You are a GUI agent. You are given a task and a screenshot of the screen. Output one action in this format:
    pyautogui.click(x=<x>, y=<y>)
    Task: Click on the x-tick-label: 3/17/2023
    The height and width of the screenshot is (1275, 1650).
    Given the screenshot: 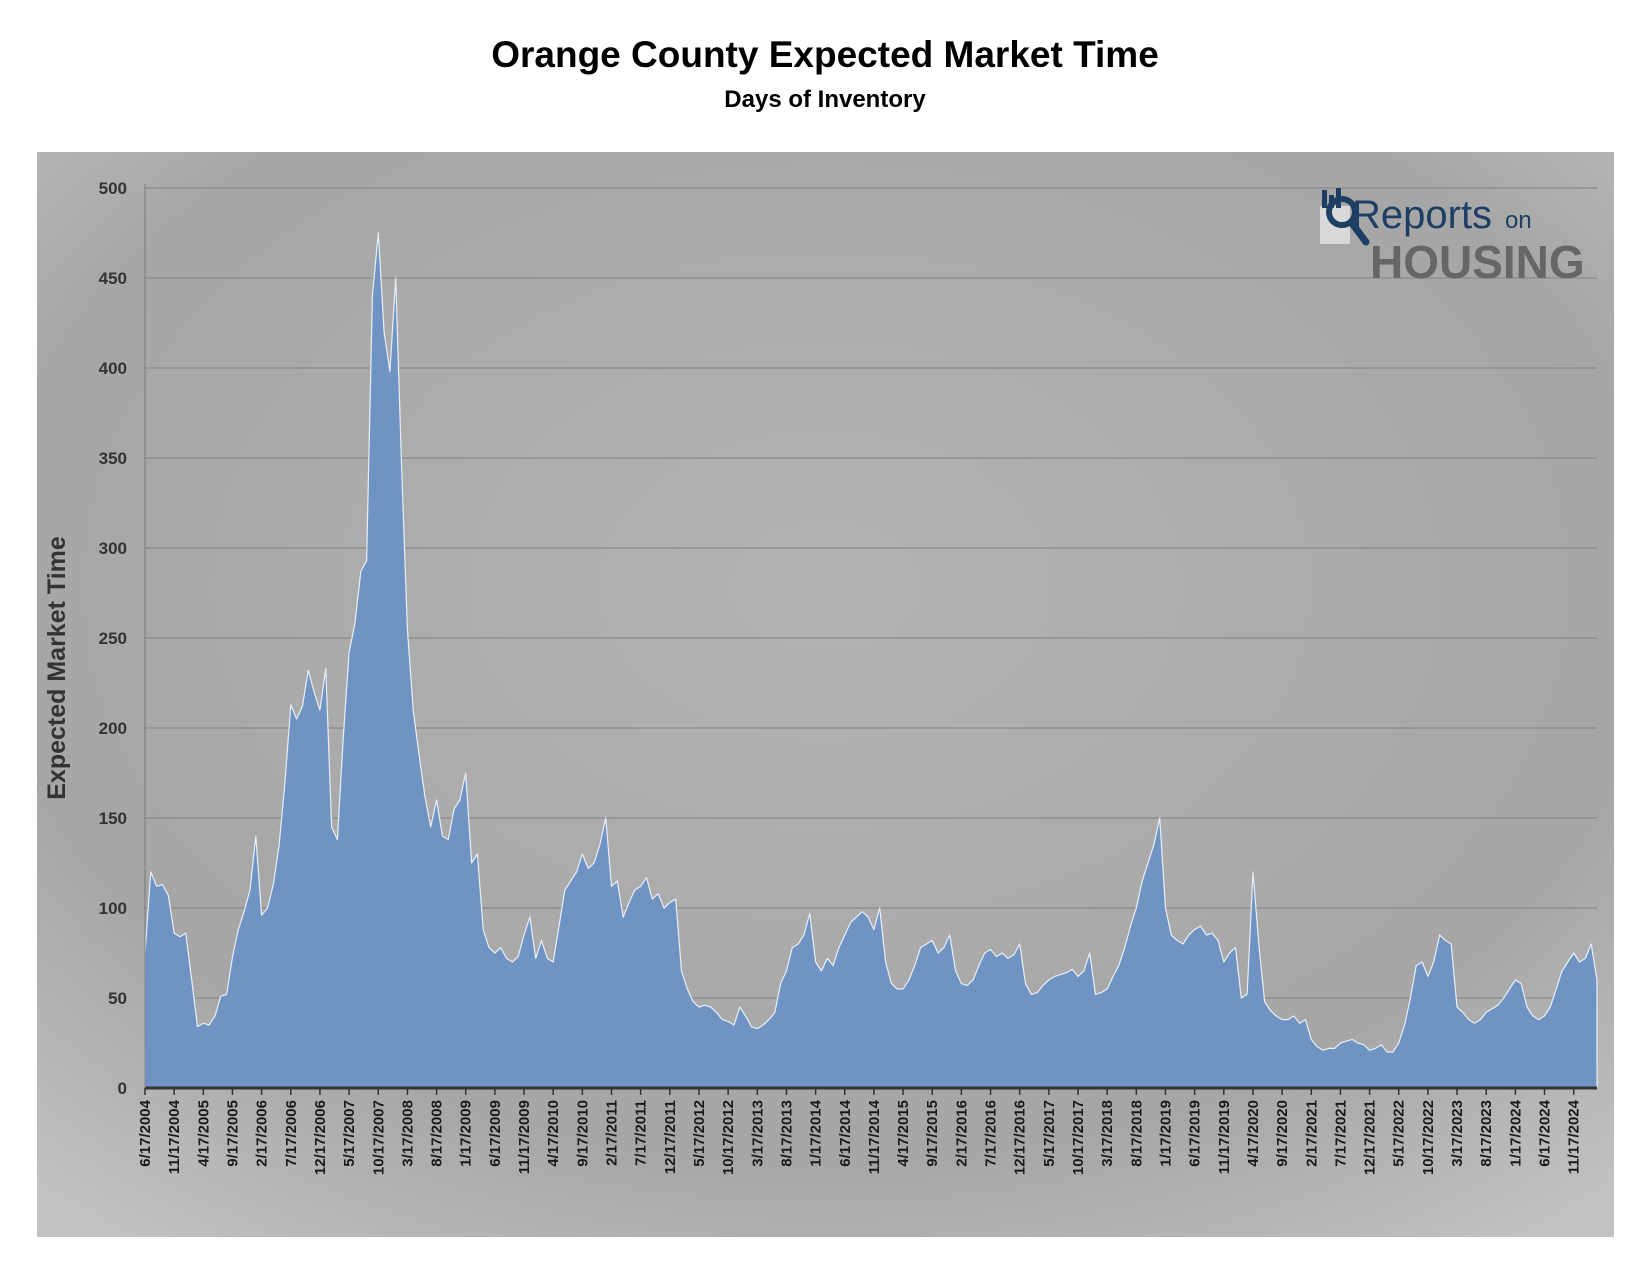 What is the action you would take?
    pyautogui.click(x=1457, y=1133)
    